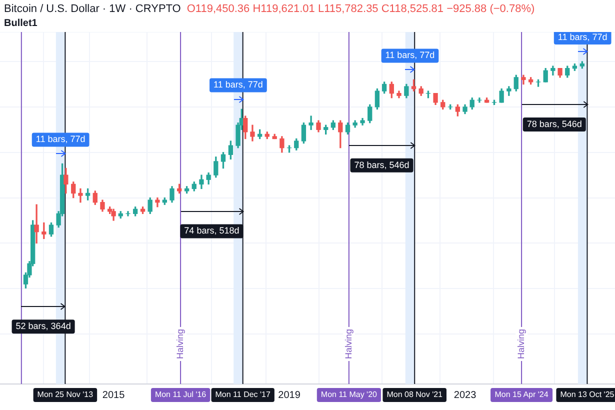 The height and width of the screenshot is (410, 615). What do you see at coordinates (114, 395) in the screenshot?
I see `x-tick-label: 2015` at bounding box center [114, 395].